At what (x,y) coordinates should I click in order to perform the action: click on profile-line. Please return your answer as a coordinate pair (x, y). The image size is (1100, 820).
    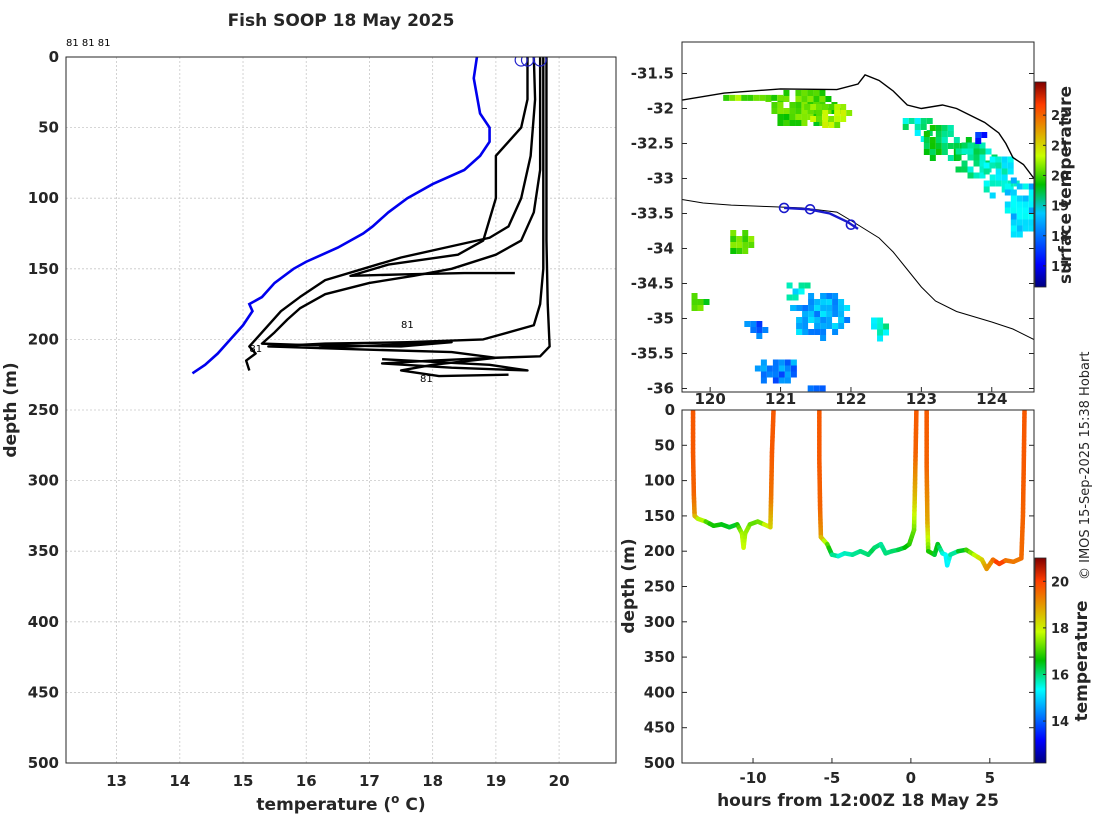
    Looking at the image, I should click on (390, 214).